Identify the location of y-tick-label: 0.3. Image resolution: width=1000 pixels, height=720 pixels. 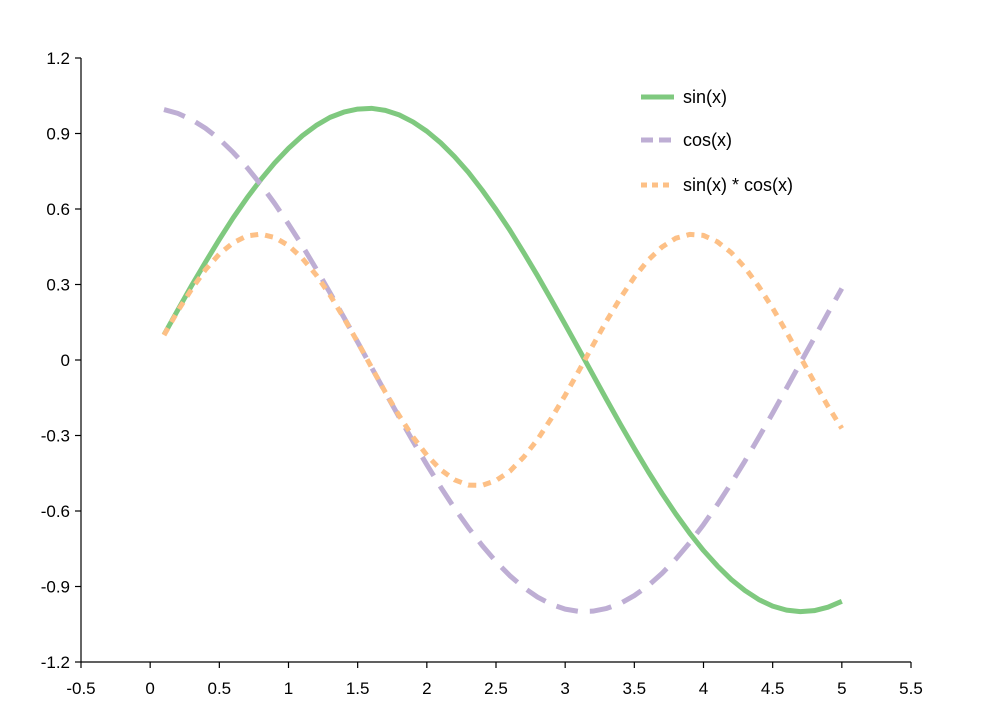
(58, 285).